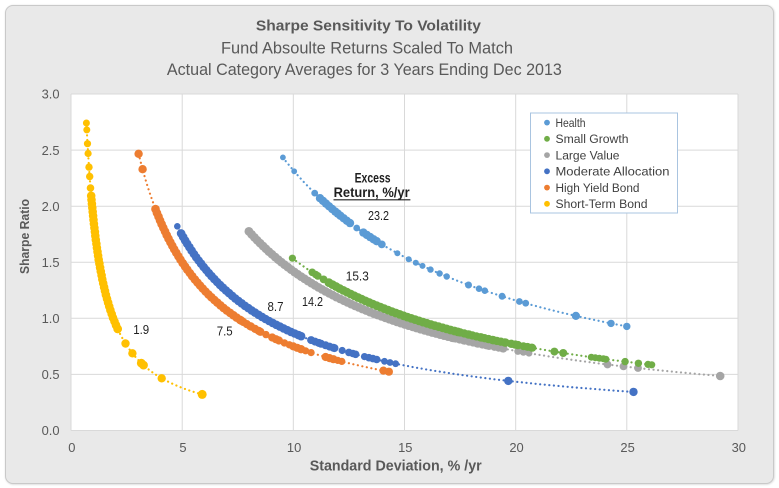 The width and height of the screenshot is (779, 488). Describe the element at coordinates (51, 94) in the screenshot. I see `svg-text: 3.0` at that location.